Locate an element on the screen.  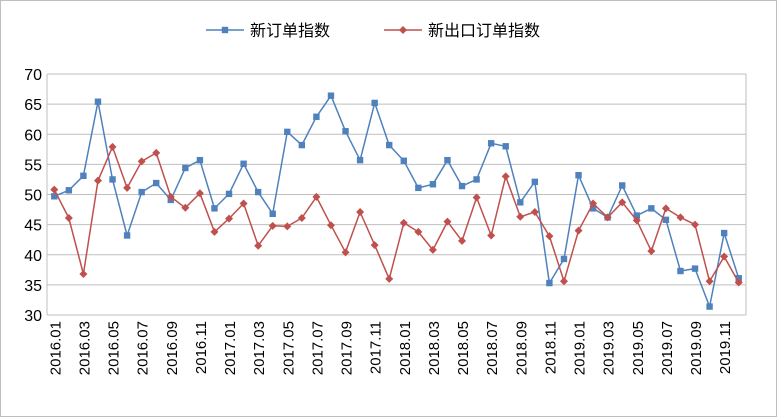
y-tick-label: 60 is located at coordinates (33, 135).